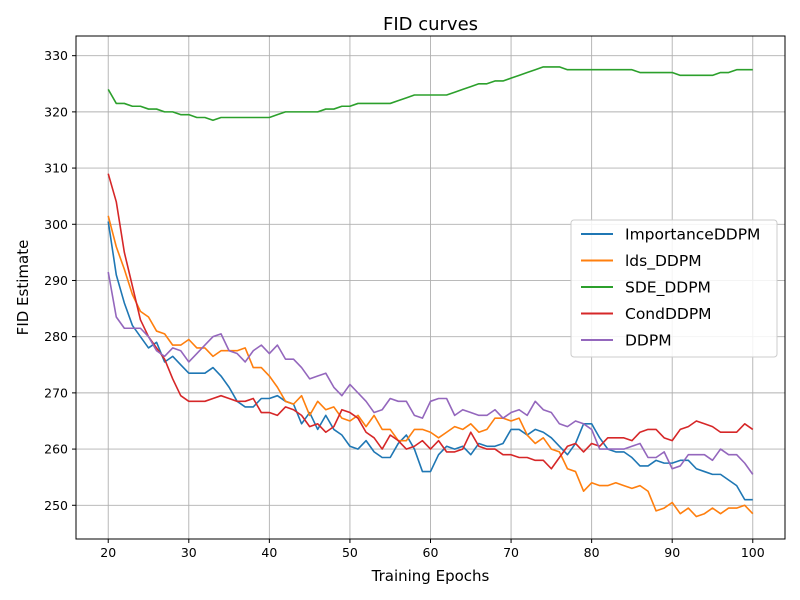  Describe the element at coordinates (189, 552) in the screenshot. I see `x-tick-label: 30` at that location.